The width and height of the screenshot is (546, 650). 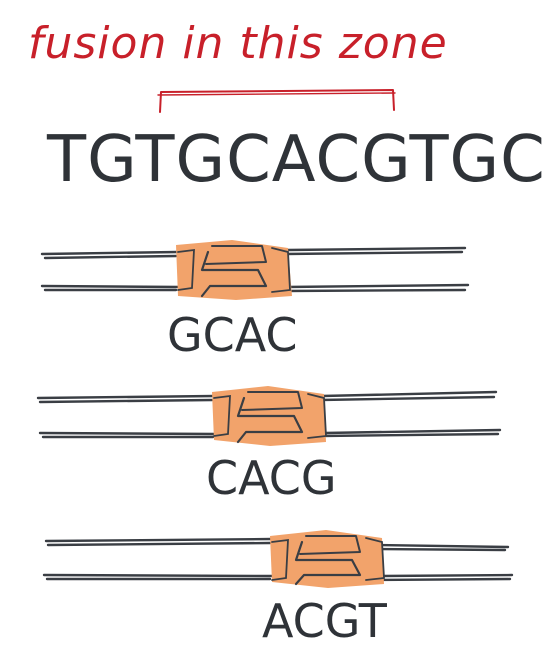 What do you see at coordinates (232, 335) in the screenshot?
I see `site-label-gcac: GCAC` at bounding box center [232, 335].